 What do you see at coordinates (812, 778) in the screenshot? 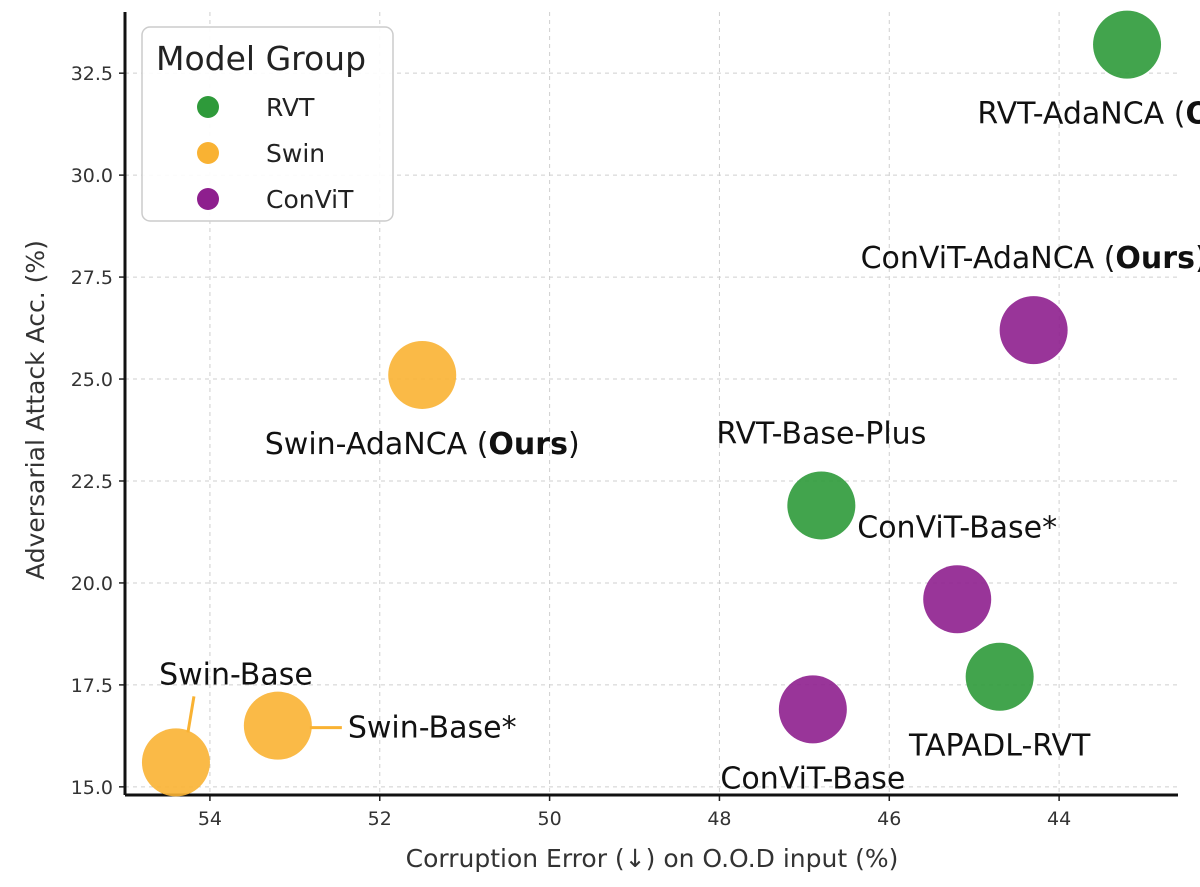
I see `point-label: ConViT-Base` at bounding box center [812, 778].